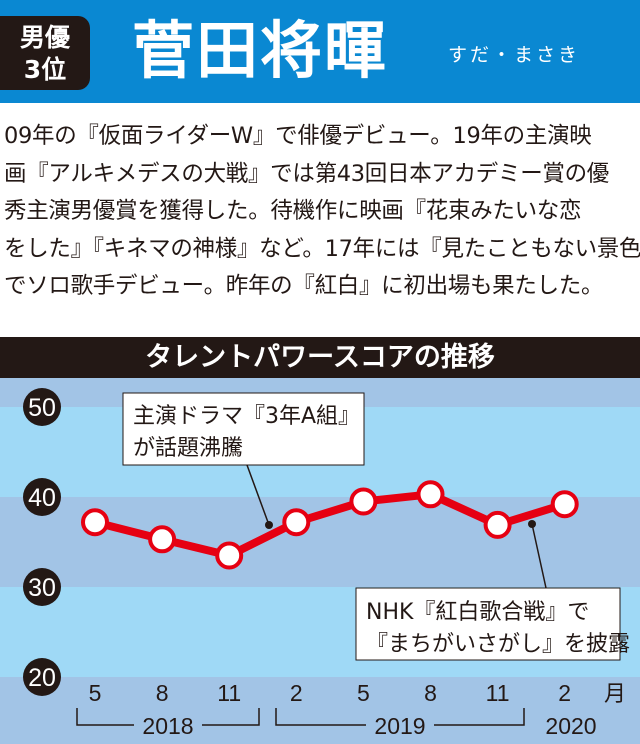 This screenshot has width=640, height=744. What do you see at coordinates (45, 69) in the screenshot?
I see `badge-rank: 3位` at bounding box center [45, 69].